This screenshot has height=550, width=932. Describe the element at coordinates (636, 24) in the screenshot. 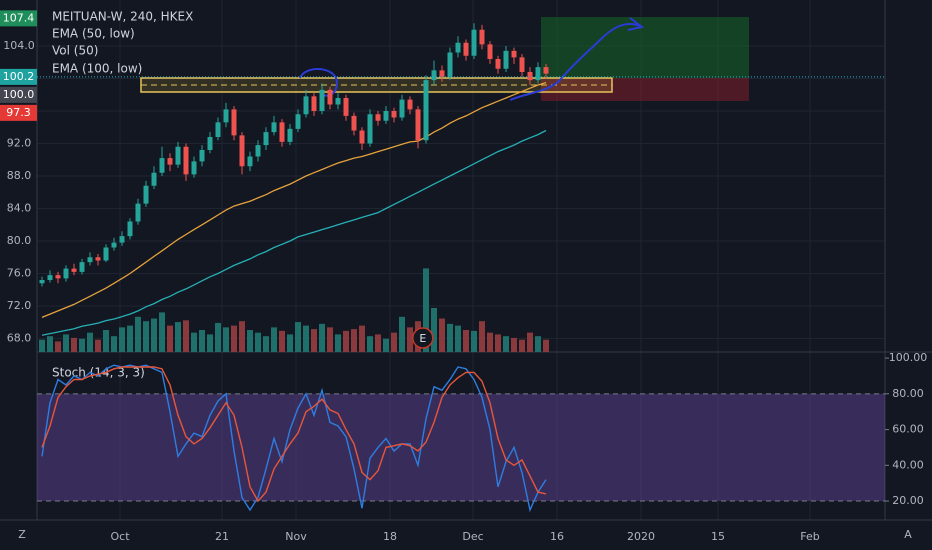

I see `arrow-head` at that location.